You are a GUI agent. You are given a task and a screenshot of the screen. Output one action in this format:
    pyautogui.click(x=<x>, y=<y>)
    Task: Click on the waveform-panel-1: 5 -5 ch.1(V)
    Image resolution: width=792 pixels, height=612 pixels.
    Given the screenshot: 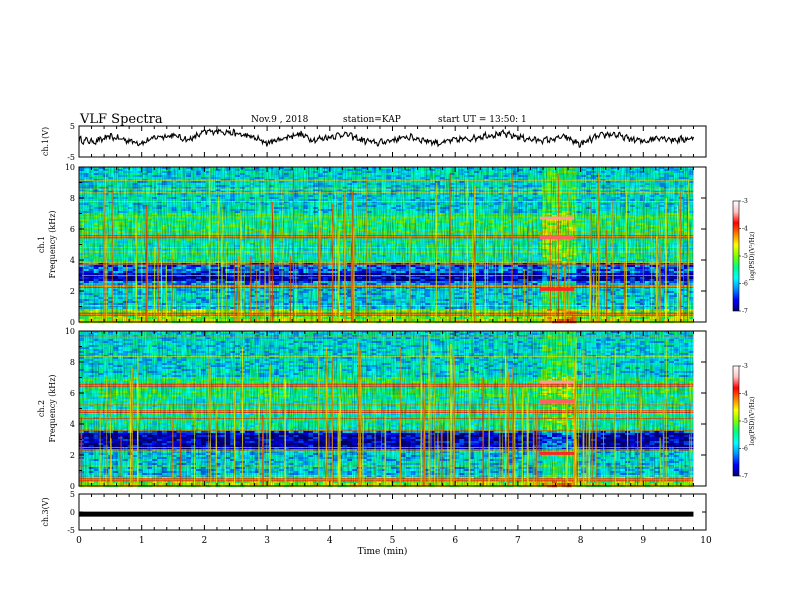 What is the action you would take?
    pyautogui.click(x=374, y=142)
    